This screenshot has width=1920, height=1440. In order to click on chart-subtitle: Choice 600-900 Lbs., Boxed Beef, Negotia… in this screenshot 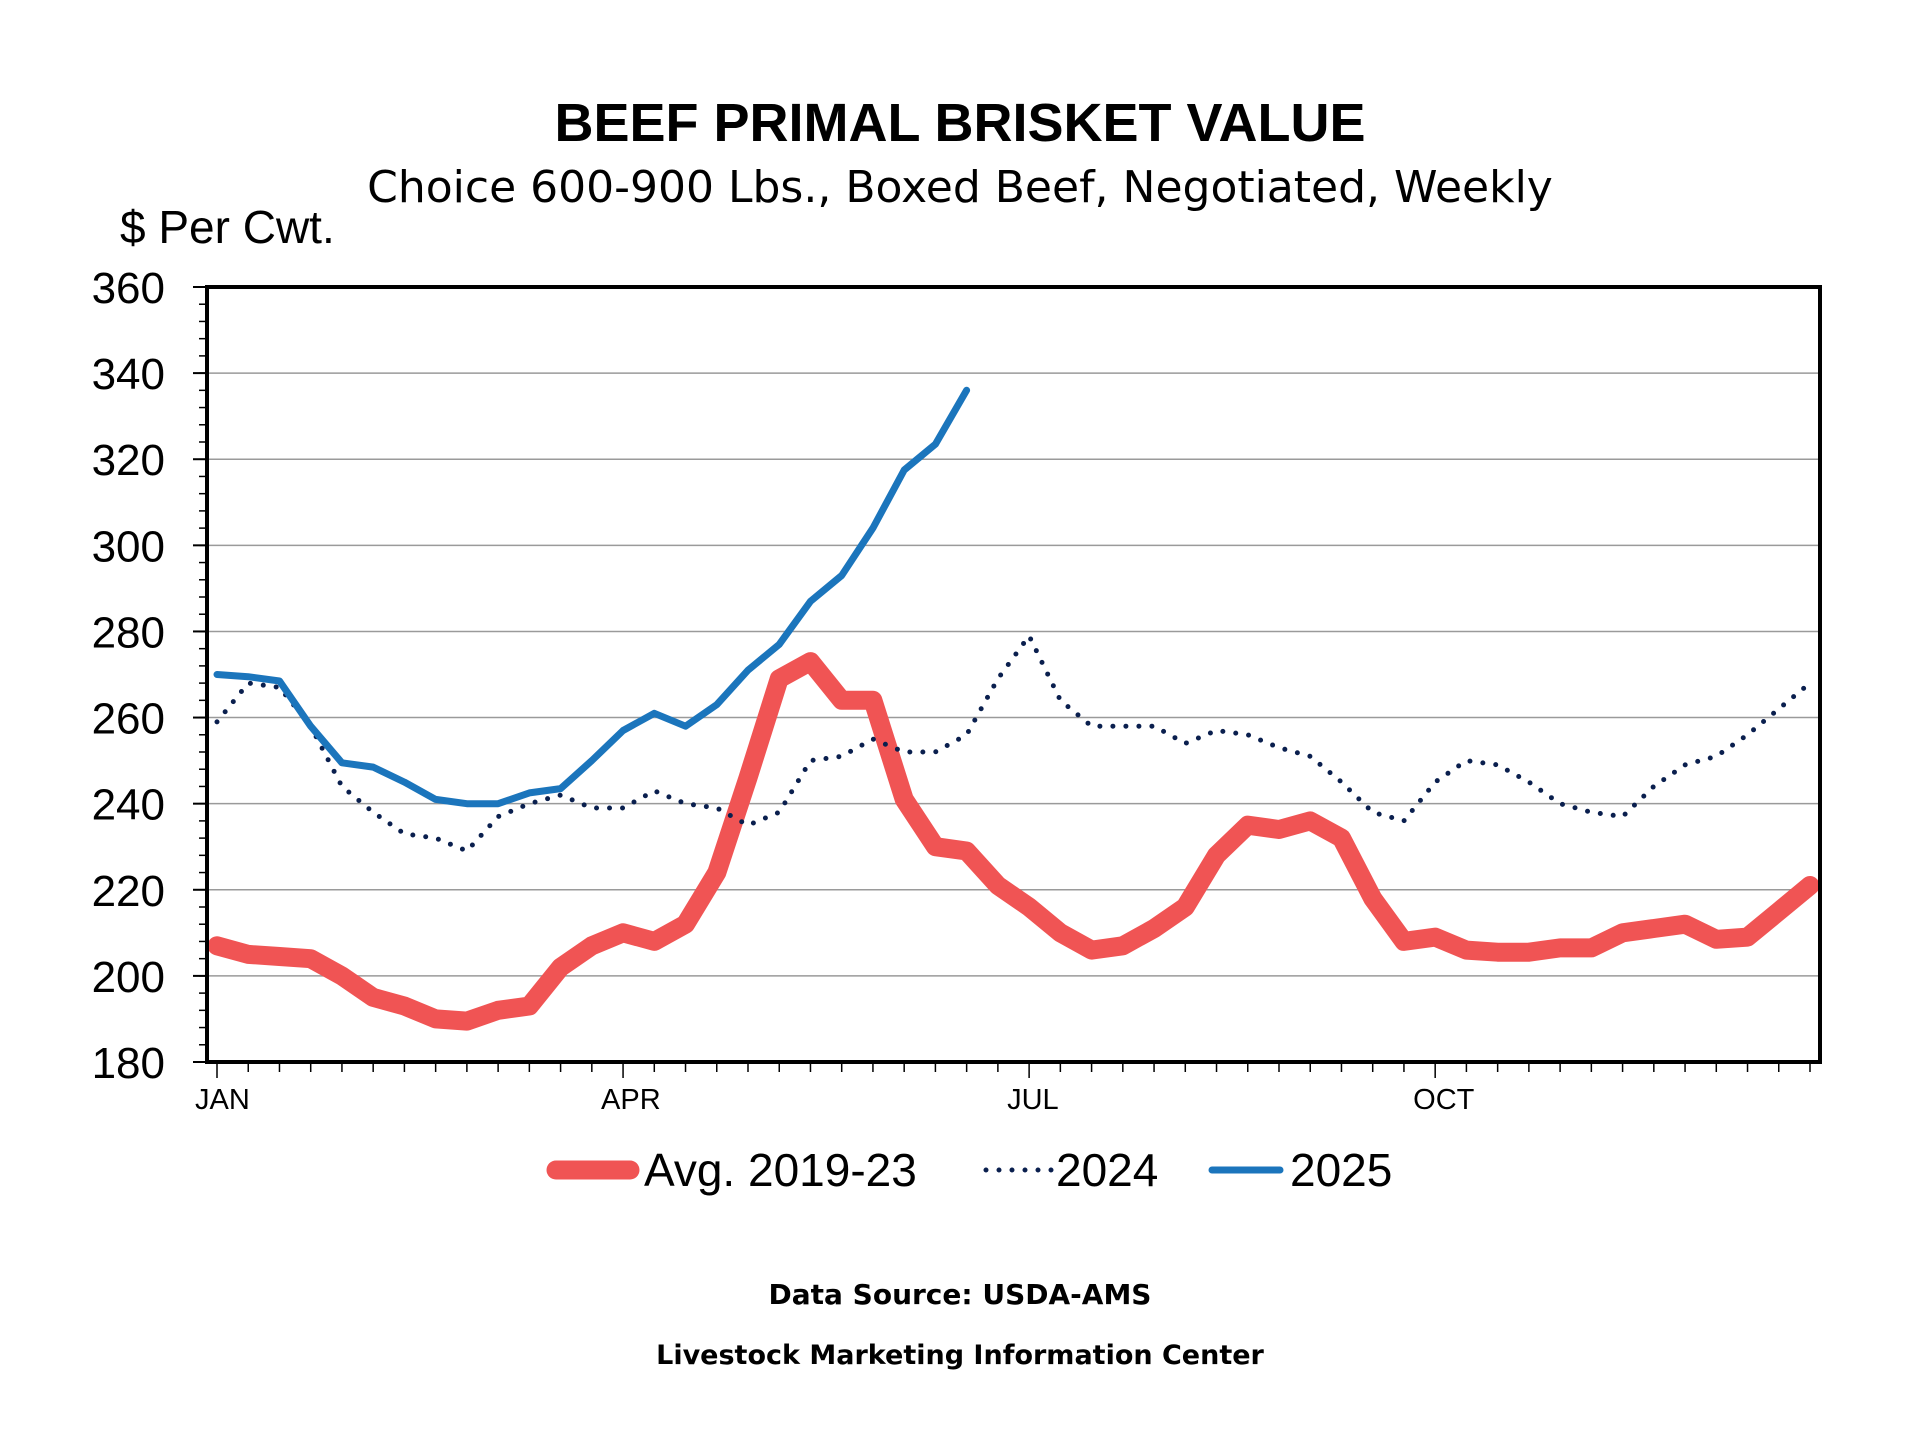, I will do `click(960, 187)`.